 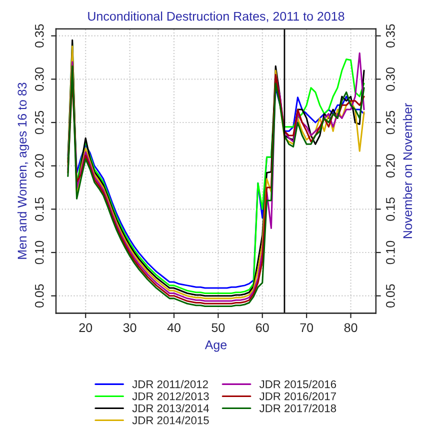 What do you see at coordinates (297, 396) in the screenshot?
I see `legend-label: JDR 2016/2017` at bounding box center [297, 396].